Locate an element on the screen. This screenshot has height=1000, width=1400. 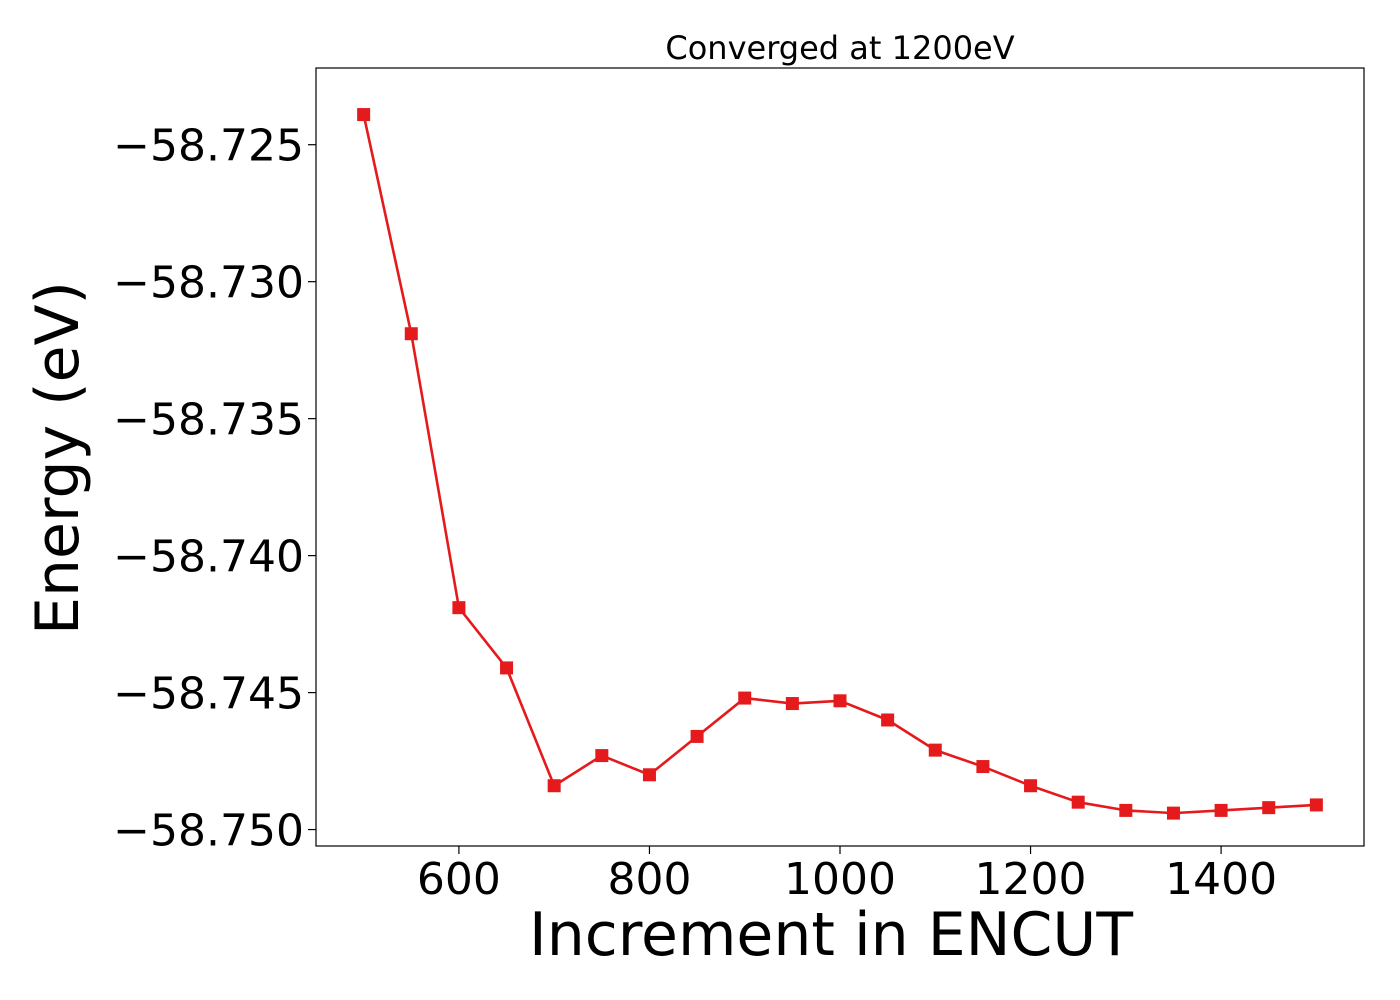
y-tick-label: −58.725 is located at coordinates (208, 146).